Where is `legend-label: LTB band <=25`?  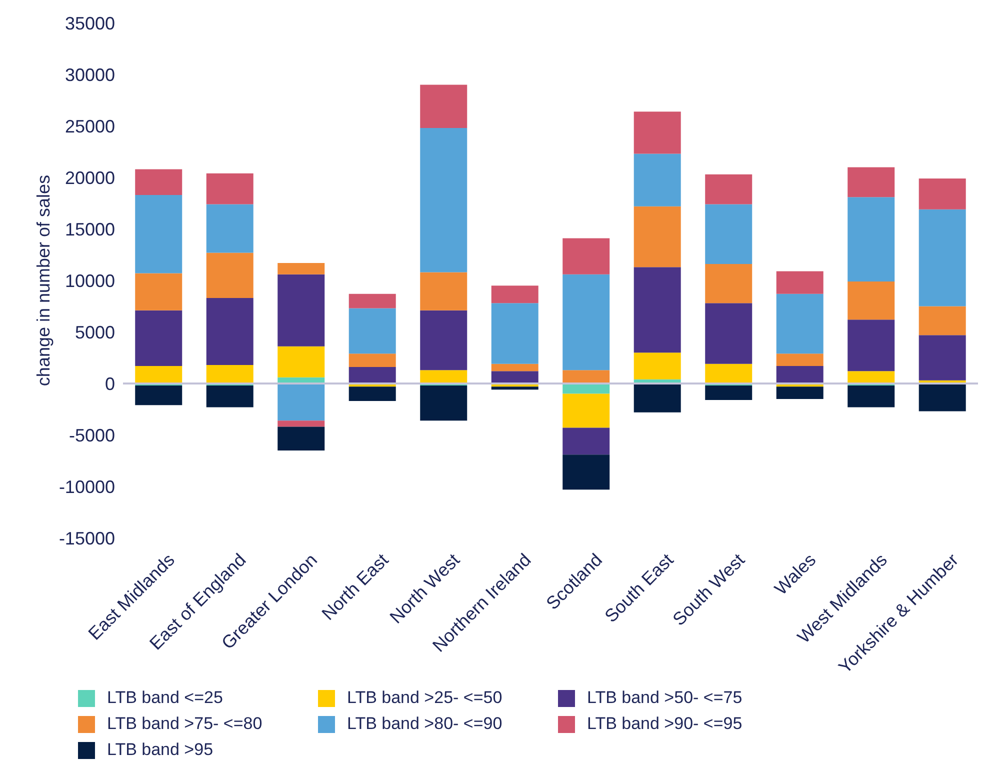 legend-label: LTB band <=25 is located at coordinates (165, 698).